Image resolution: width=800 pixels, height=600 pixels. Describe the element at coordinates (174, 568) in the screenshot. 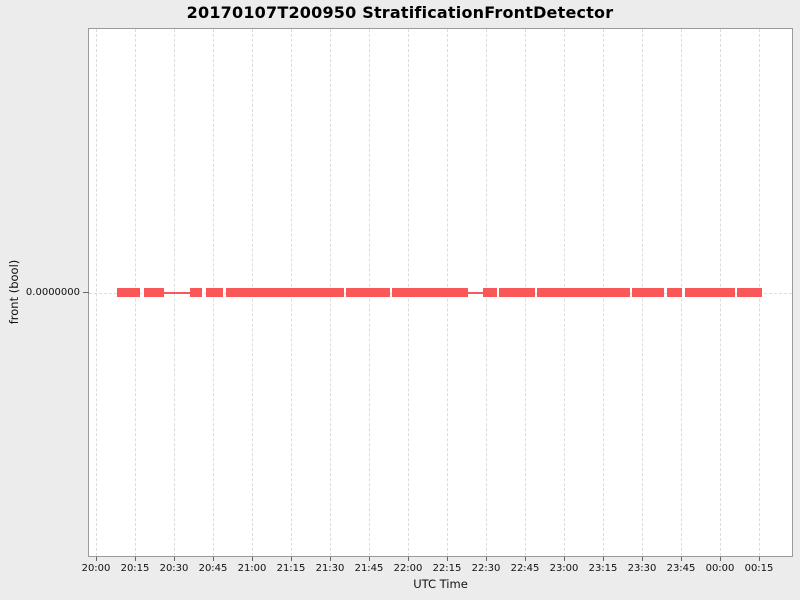

I see `x-tick-label: 20:30` at that location.